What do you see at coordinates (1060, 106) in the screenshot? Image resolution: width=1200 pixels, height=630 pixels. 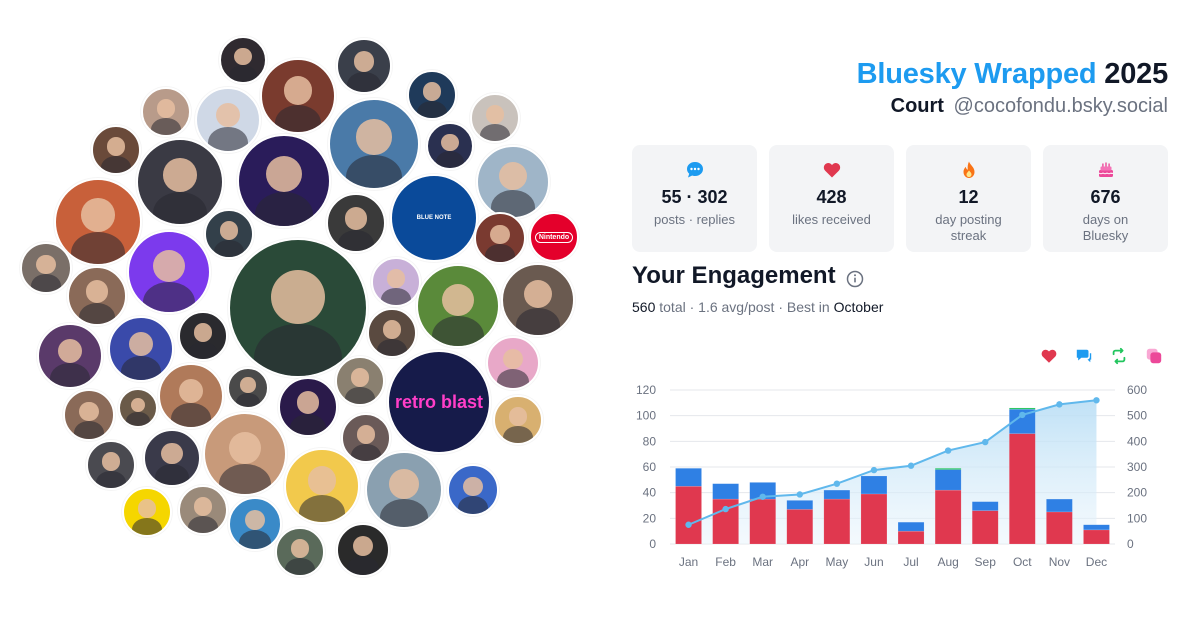 I see `handle: @cocofondu.bsky.social` at bounding box center [1060, 106].